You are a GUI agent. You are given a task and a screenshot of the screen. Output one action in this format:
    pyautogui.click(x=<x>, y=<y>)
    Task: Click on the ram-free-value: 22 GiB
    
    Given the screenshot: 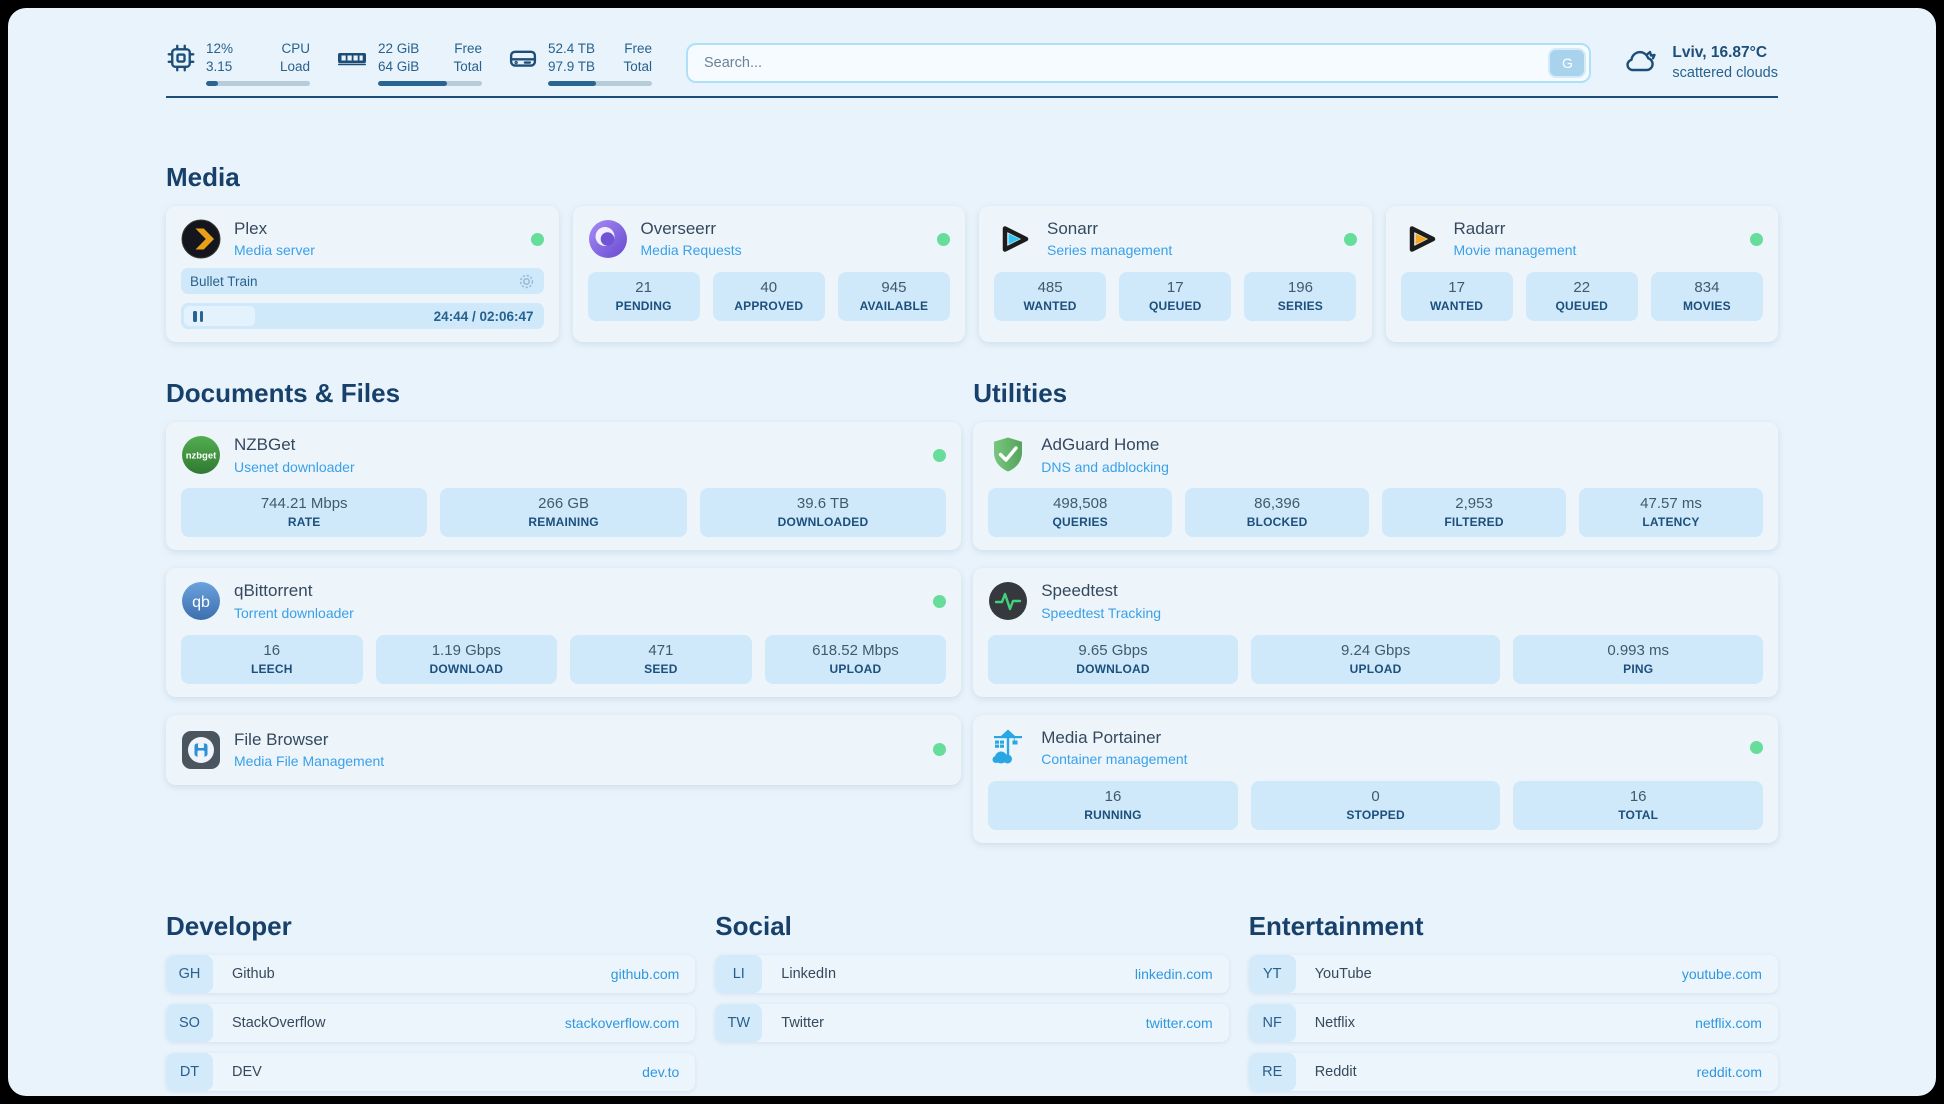 What is the action you would take?
    pyautogui.click(x=399, y=49)
    